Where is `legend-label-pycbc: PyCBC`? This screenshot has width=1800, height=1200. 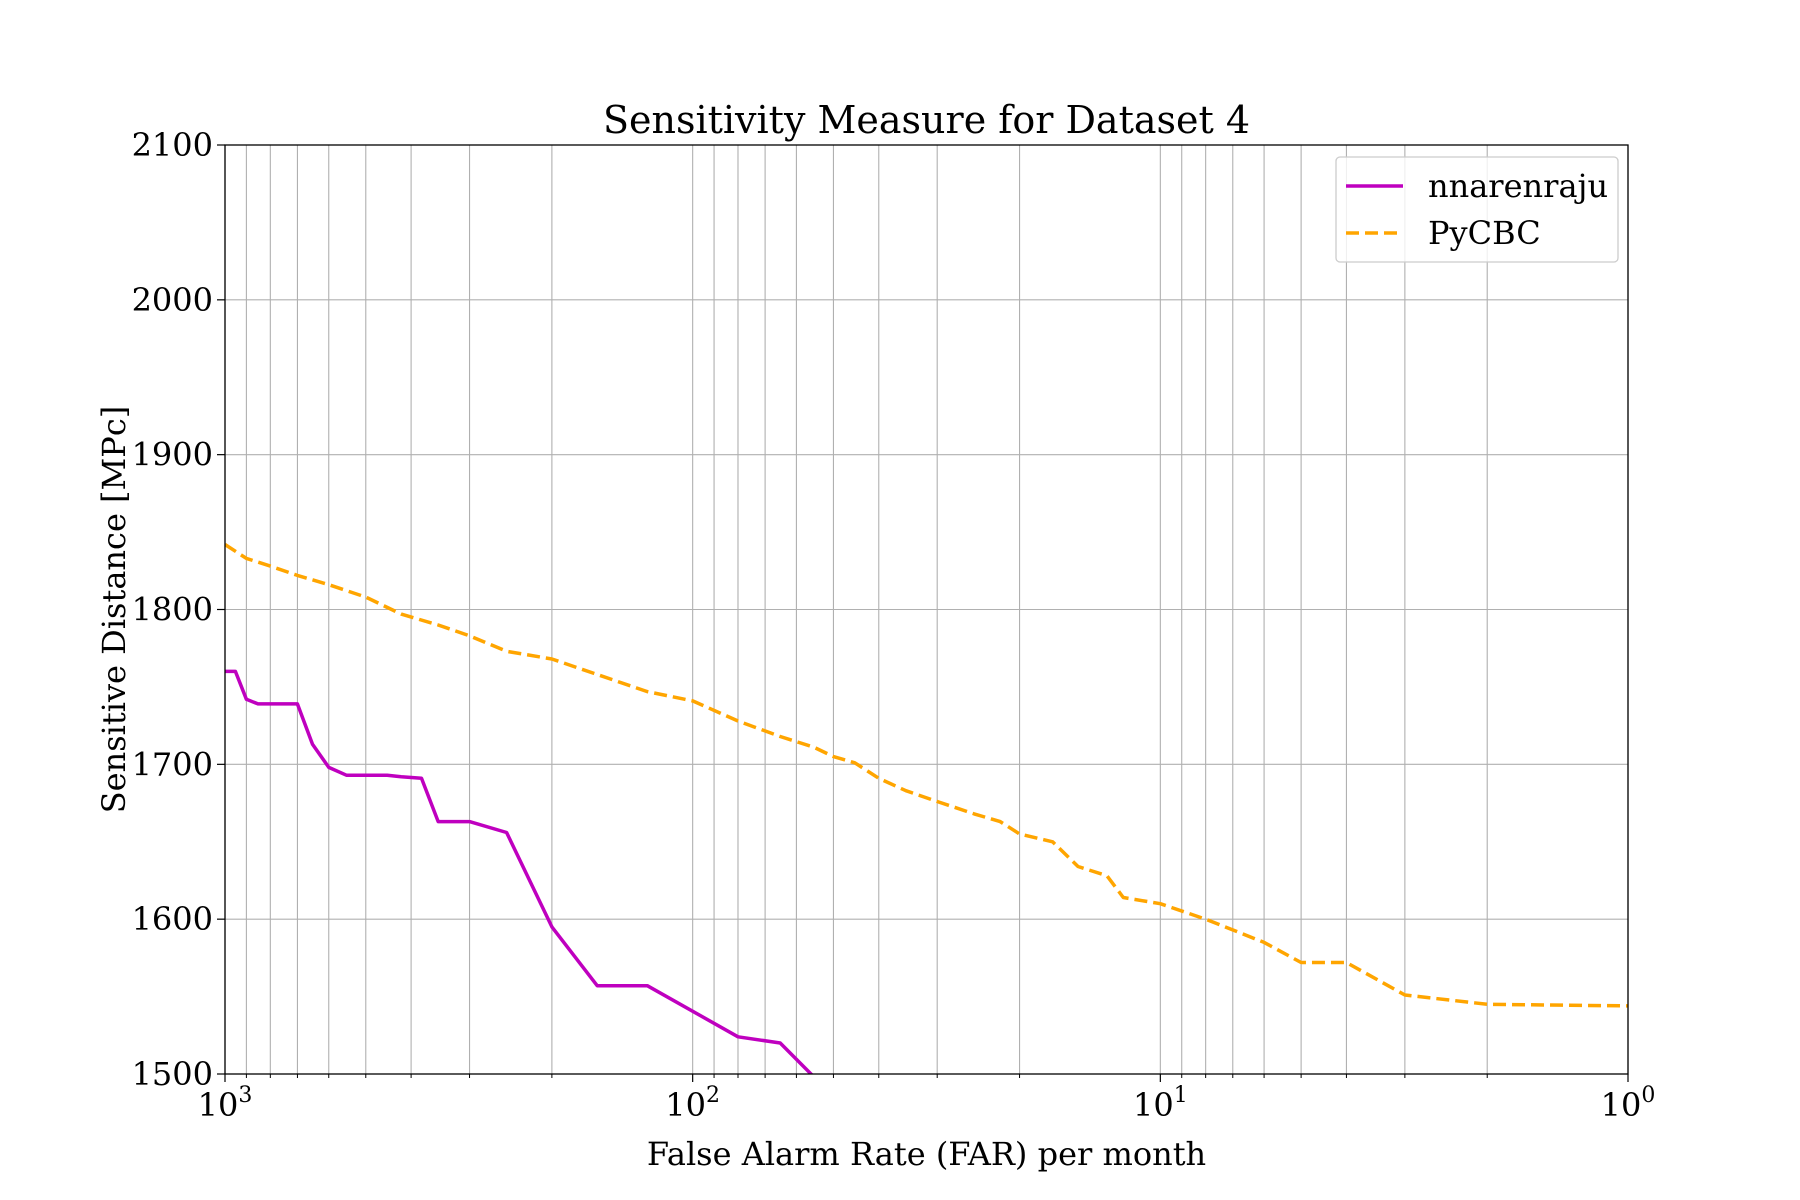
legend-label-pycbc: PyCBC is located at coordinates (1484, 233).